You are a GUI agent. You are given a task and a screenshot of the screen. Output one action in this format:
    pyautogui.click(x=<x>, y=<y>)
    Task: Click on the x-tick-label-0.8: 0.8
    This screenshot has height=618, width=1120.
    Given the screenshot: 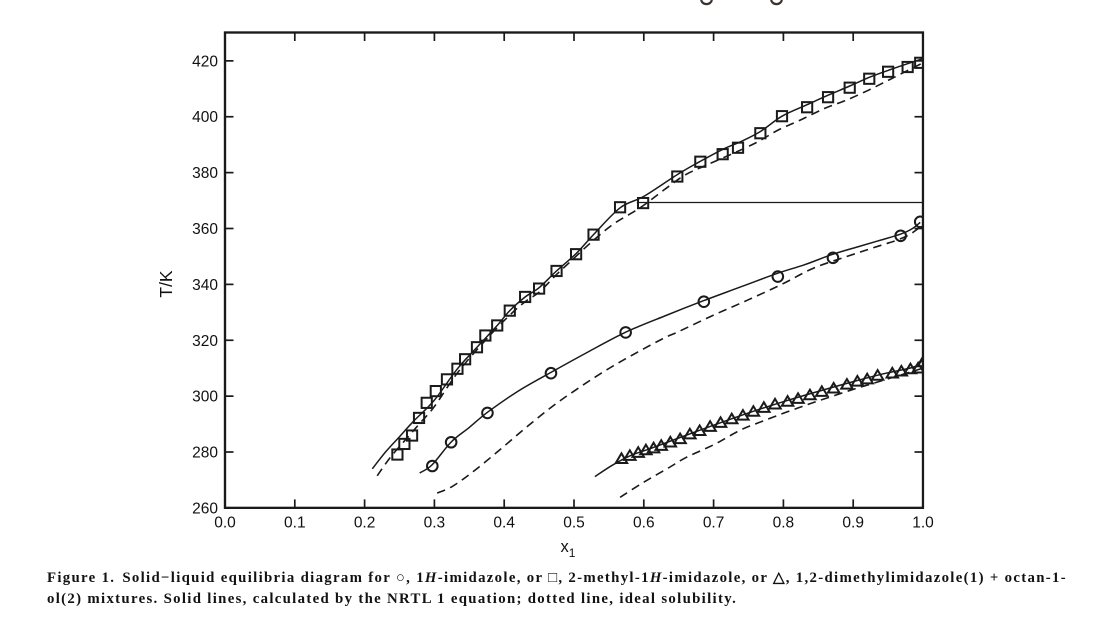 What is the action you would take?
    pyautogui.click(x=784, y=522)
    